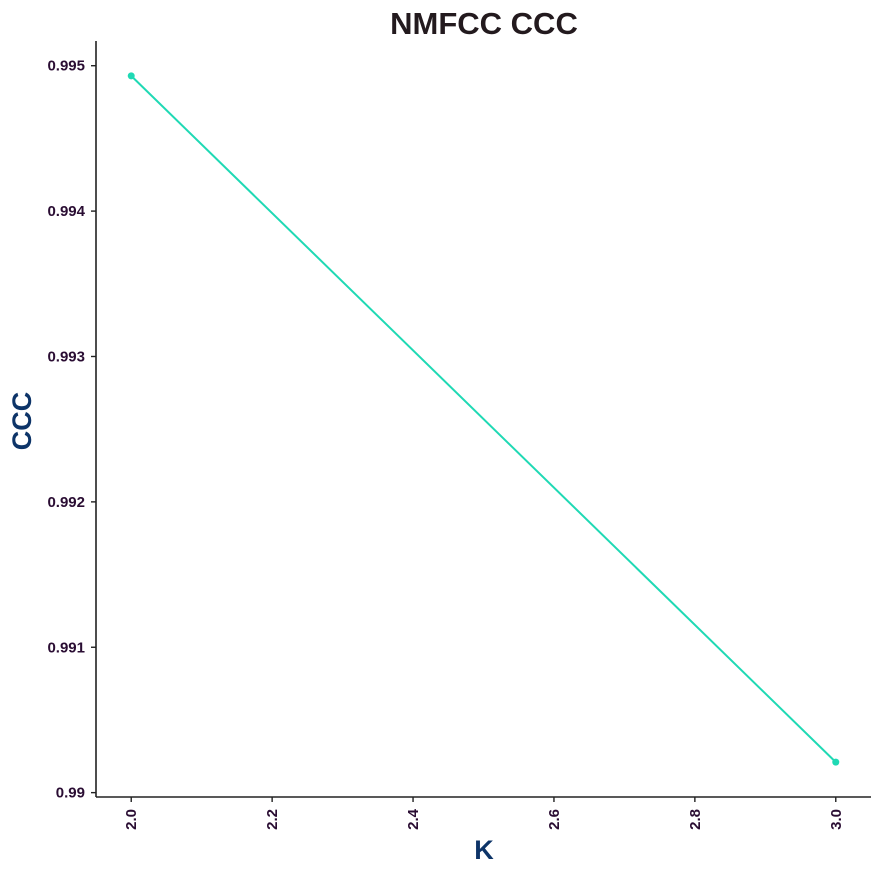 This screenshot has width=887, height=875. What do you see at coordinates (66, 356) in the screenshot?
I see `y-tick-label: 0.993` at bounding box center [66, 356].